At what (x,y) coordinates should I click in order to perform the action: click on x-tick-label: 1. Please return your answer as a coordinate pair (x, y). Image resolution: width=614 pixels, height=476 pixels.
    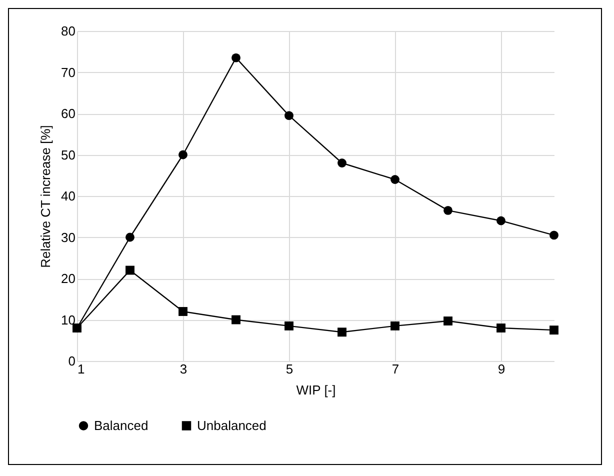
    Looking at the image, I should click on (81, 369).